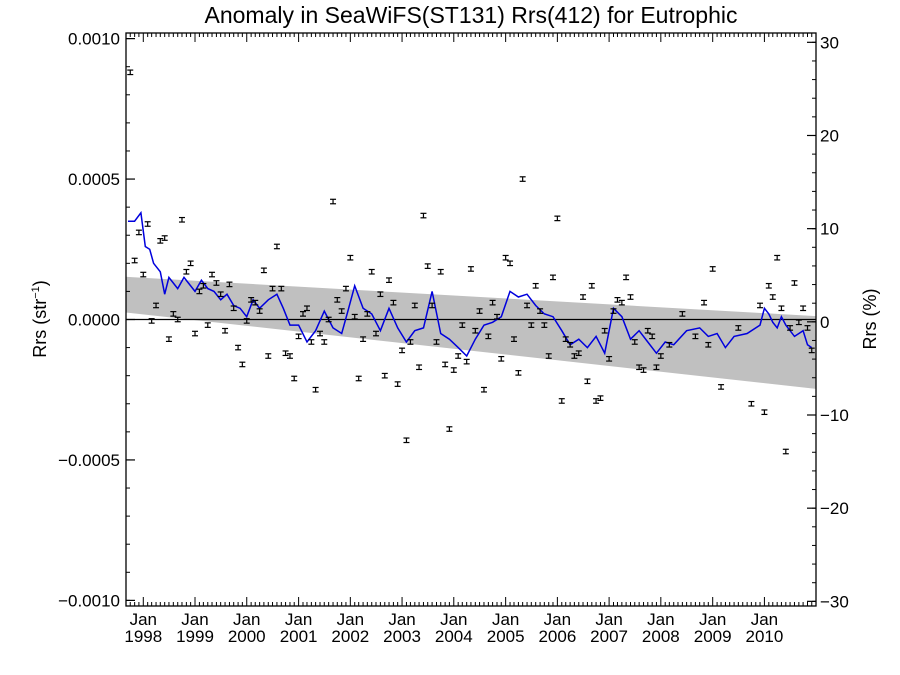  Describe the element at coordinates (661, 636) in the screenshot. I see `x-tick-label-year: 2008` at that location.